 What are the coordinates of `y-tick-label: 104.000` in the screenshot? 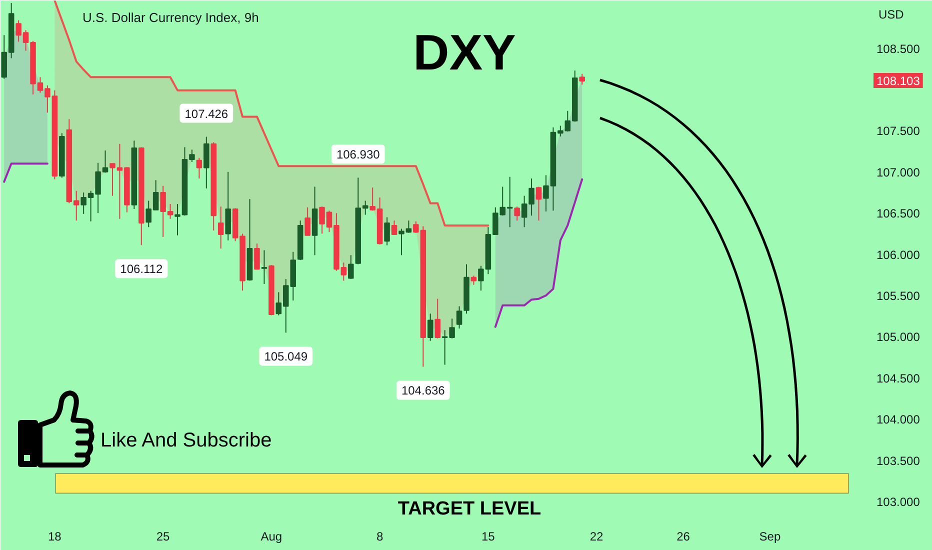 It's located at (898, 419).